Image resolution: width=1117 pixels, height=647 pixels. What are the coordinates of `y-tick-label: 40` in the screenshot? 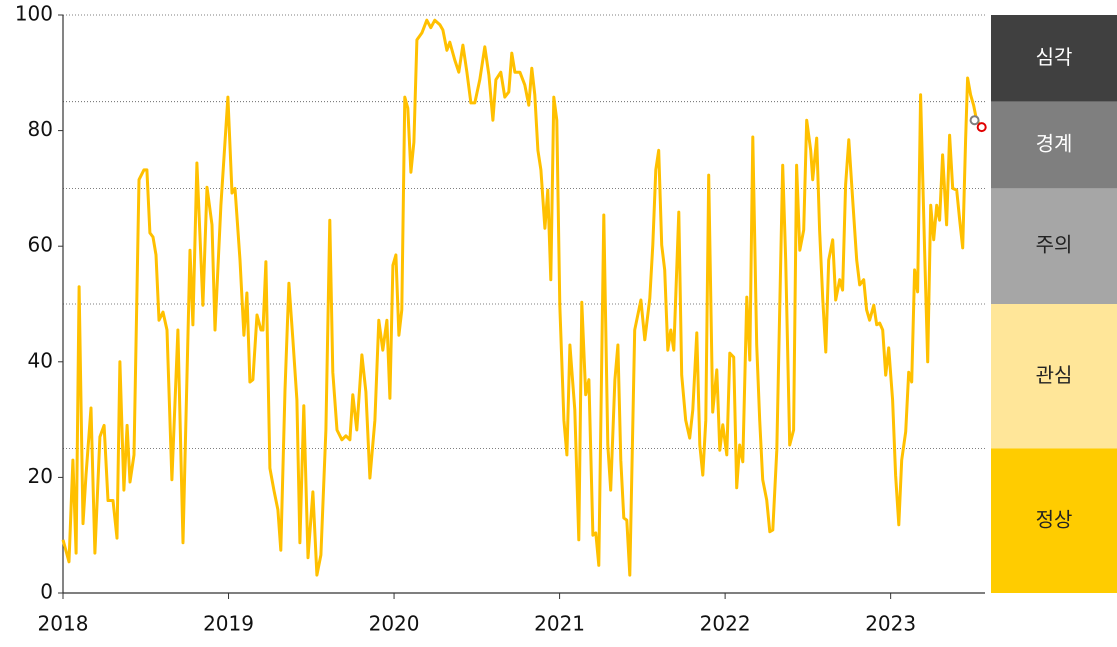 It's located at (40, 360).